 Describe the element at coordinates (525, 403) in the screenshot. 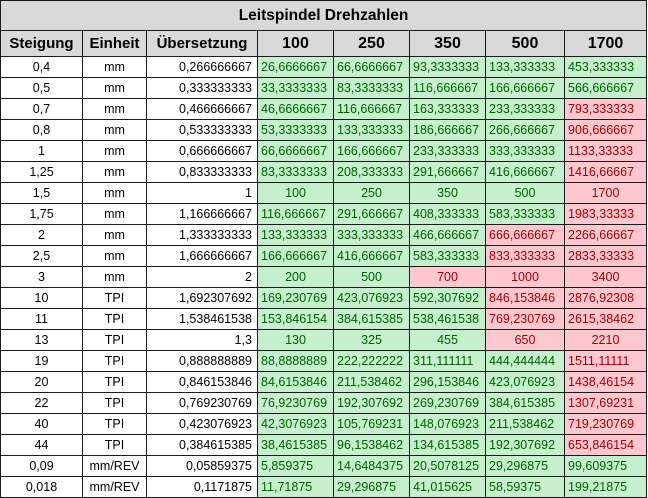

I see `cell-speed-500: 384,615385` at that location.